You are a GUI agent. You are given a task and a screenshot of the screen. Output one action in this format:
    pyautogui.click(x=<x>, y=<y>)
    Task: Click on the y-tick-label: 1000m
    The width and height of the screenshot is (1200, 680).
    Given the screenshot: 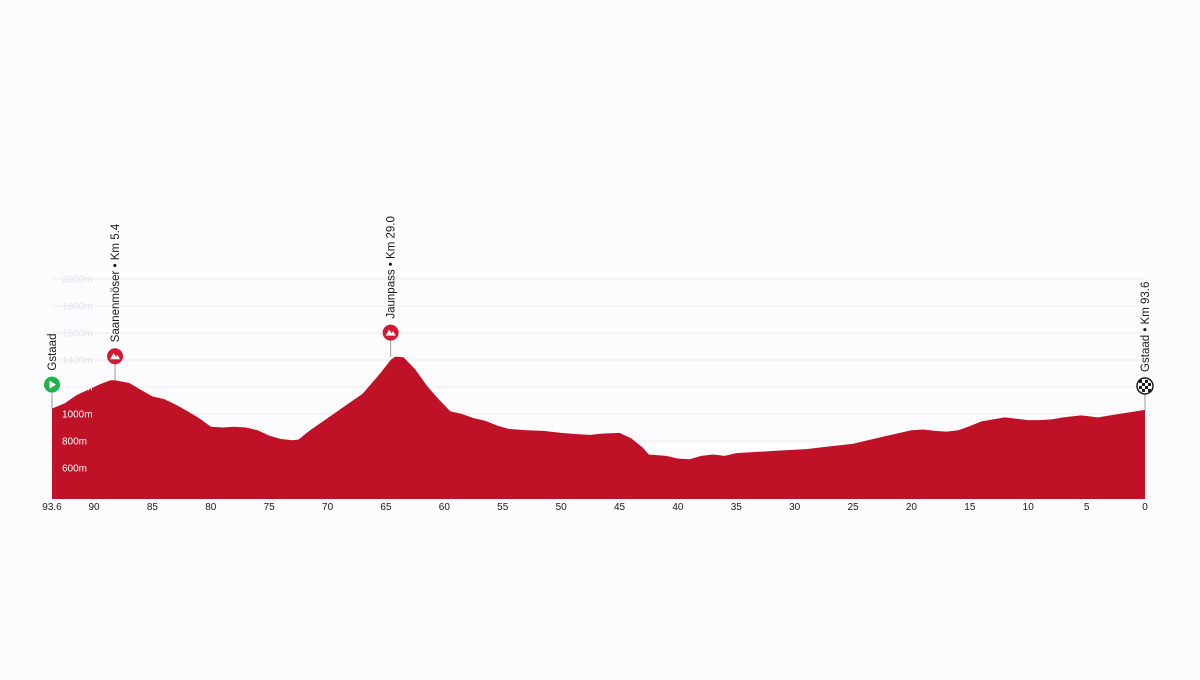 What is the action you would take?
    pyautogui.click(x=77, y=415)
    